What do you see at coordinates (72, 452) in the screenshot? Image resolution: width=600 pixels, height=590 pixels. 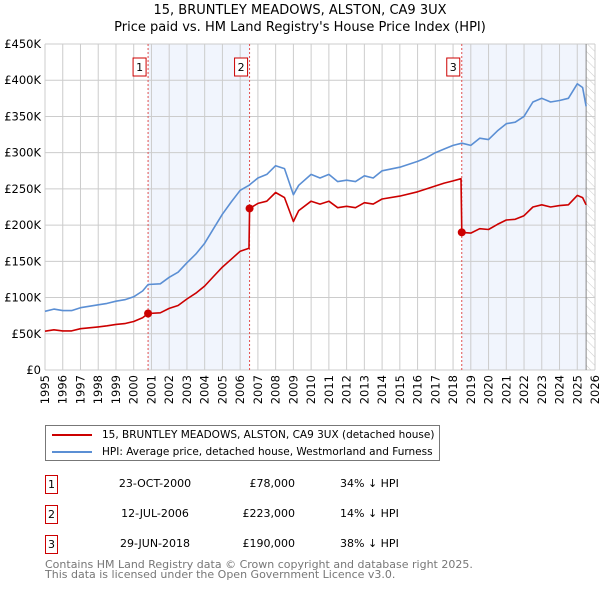 I see `hpi-line-swatch` at bounding box center [72, 452].